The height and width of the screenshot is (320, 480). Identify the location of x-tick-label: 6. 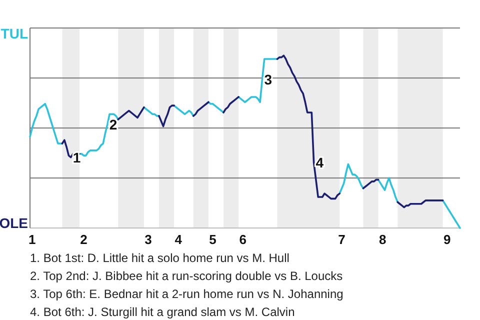
(242, 239).